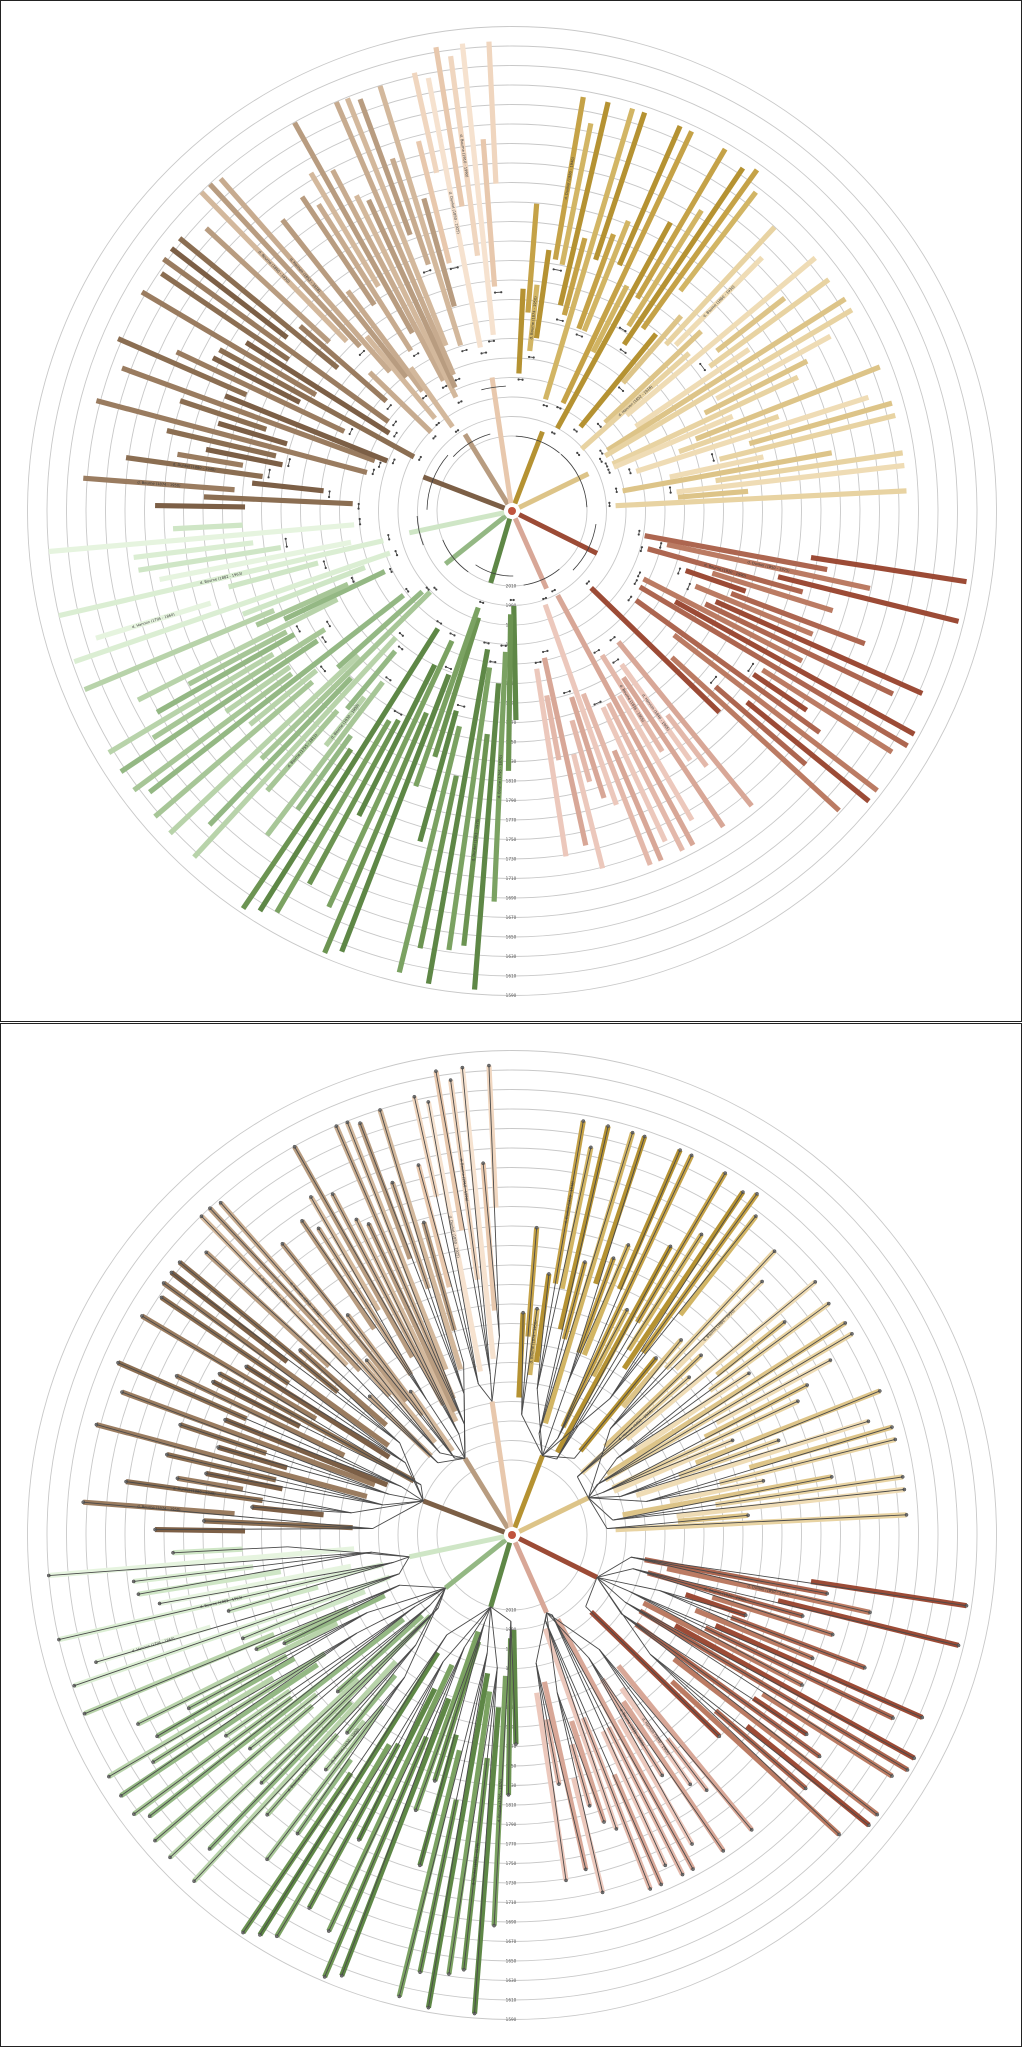 The width and height of the screenshot is (1024, 2048). Describe the element at coordinates (511, 605) in the screenshot. I see `year-tick-label: 1990` at that location.